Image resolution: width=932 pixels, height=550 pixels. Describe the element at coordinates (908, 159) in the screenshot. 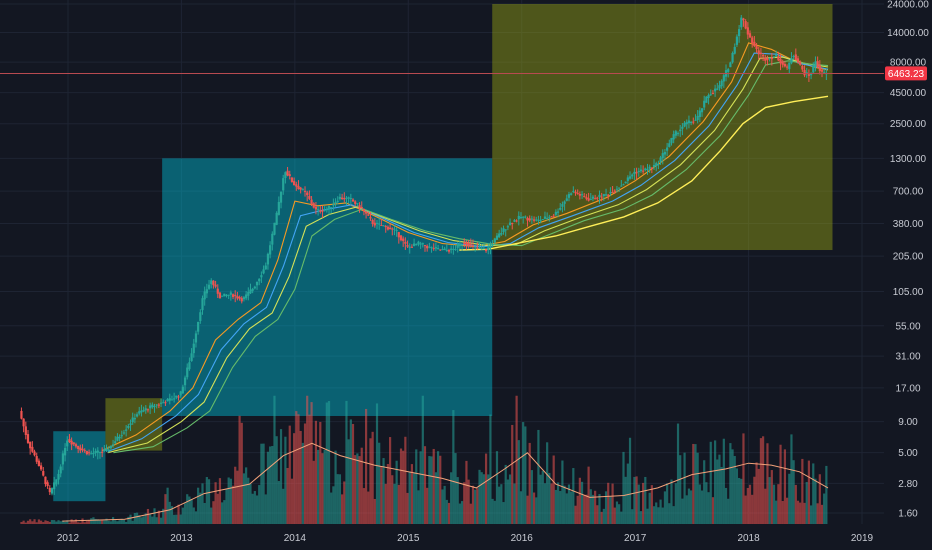

I see `y-tick-label-5: 1300.00` at that location.